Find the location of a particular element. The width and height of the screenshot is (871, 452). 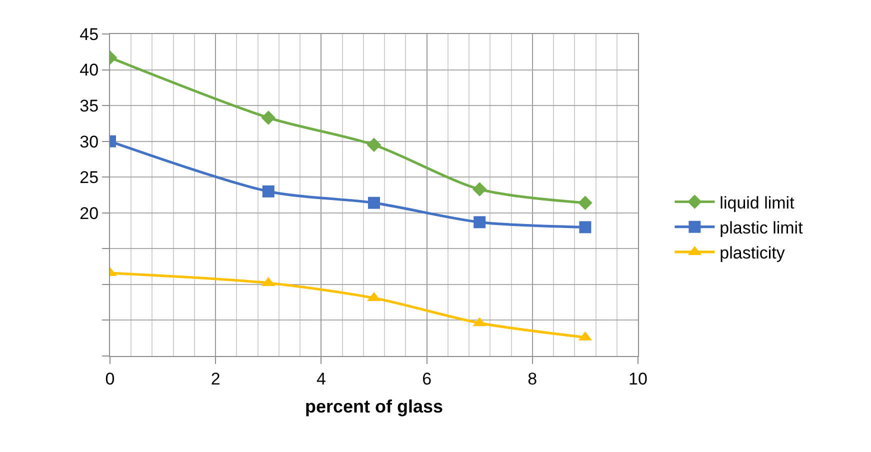

y-tick-label: 20 is located at coordinates (89, 213).